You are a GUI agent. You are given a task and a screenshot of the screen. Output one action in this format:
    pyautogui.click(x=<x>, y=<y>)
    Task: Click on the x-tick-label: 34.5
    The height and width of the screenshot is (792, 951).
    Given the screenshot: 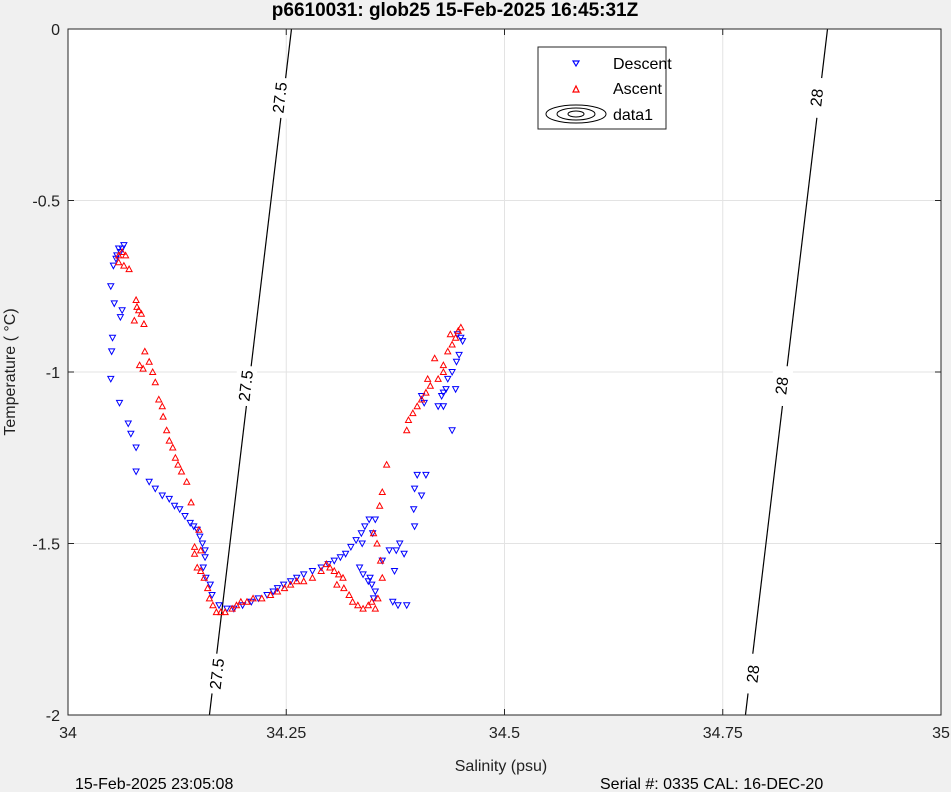 What is the action you would take?
    pyautogui.click(x=504, y=733)
    